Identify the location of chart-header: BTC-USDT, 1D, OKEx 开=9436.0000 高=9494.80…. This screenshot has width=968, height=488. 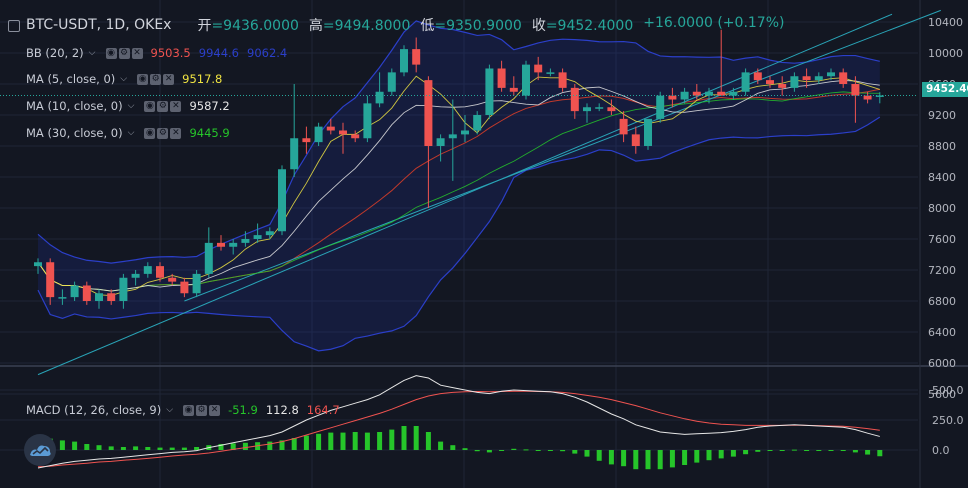
(405, 25).